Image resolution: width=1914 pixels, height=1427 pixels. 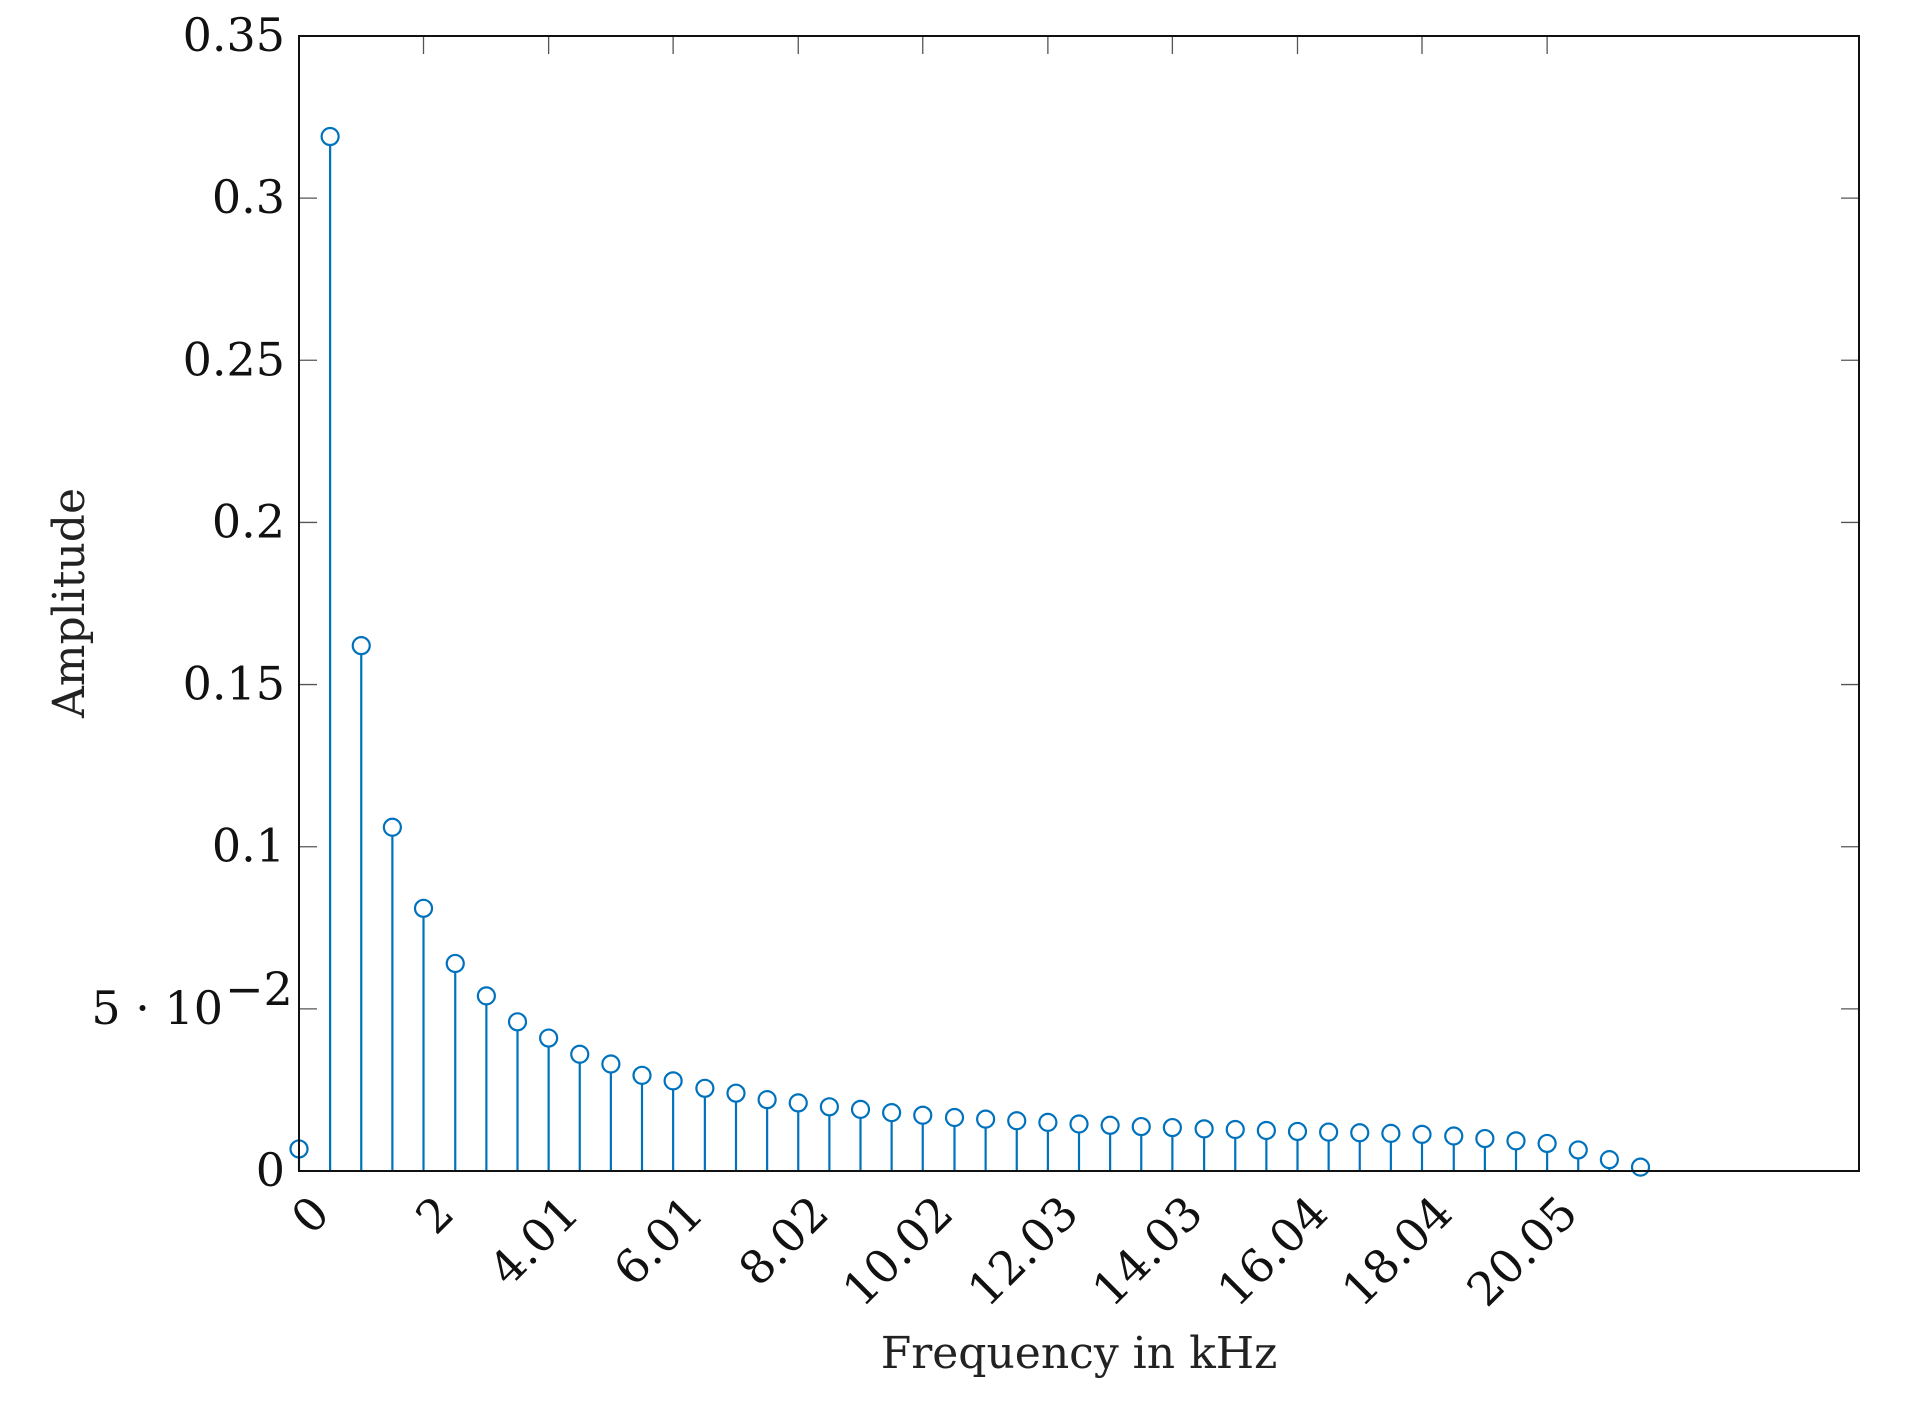 I want to click on x-tick-label: 18.04, so click(x=1396, y=1250).